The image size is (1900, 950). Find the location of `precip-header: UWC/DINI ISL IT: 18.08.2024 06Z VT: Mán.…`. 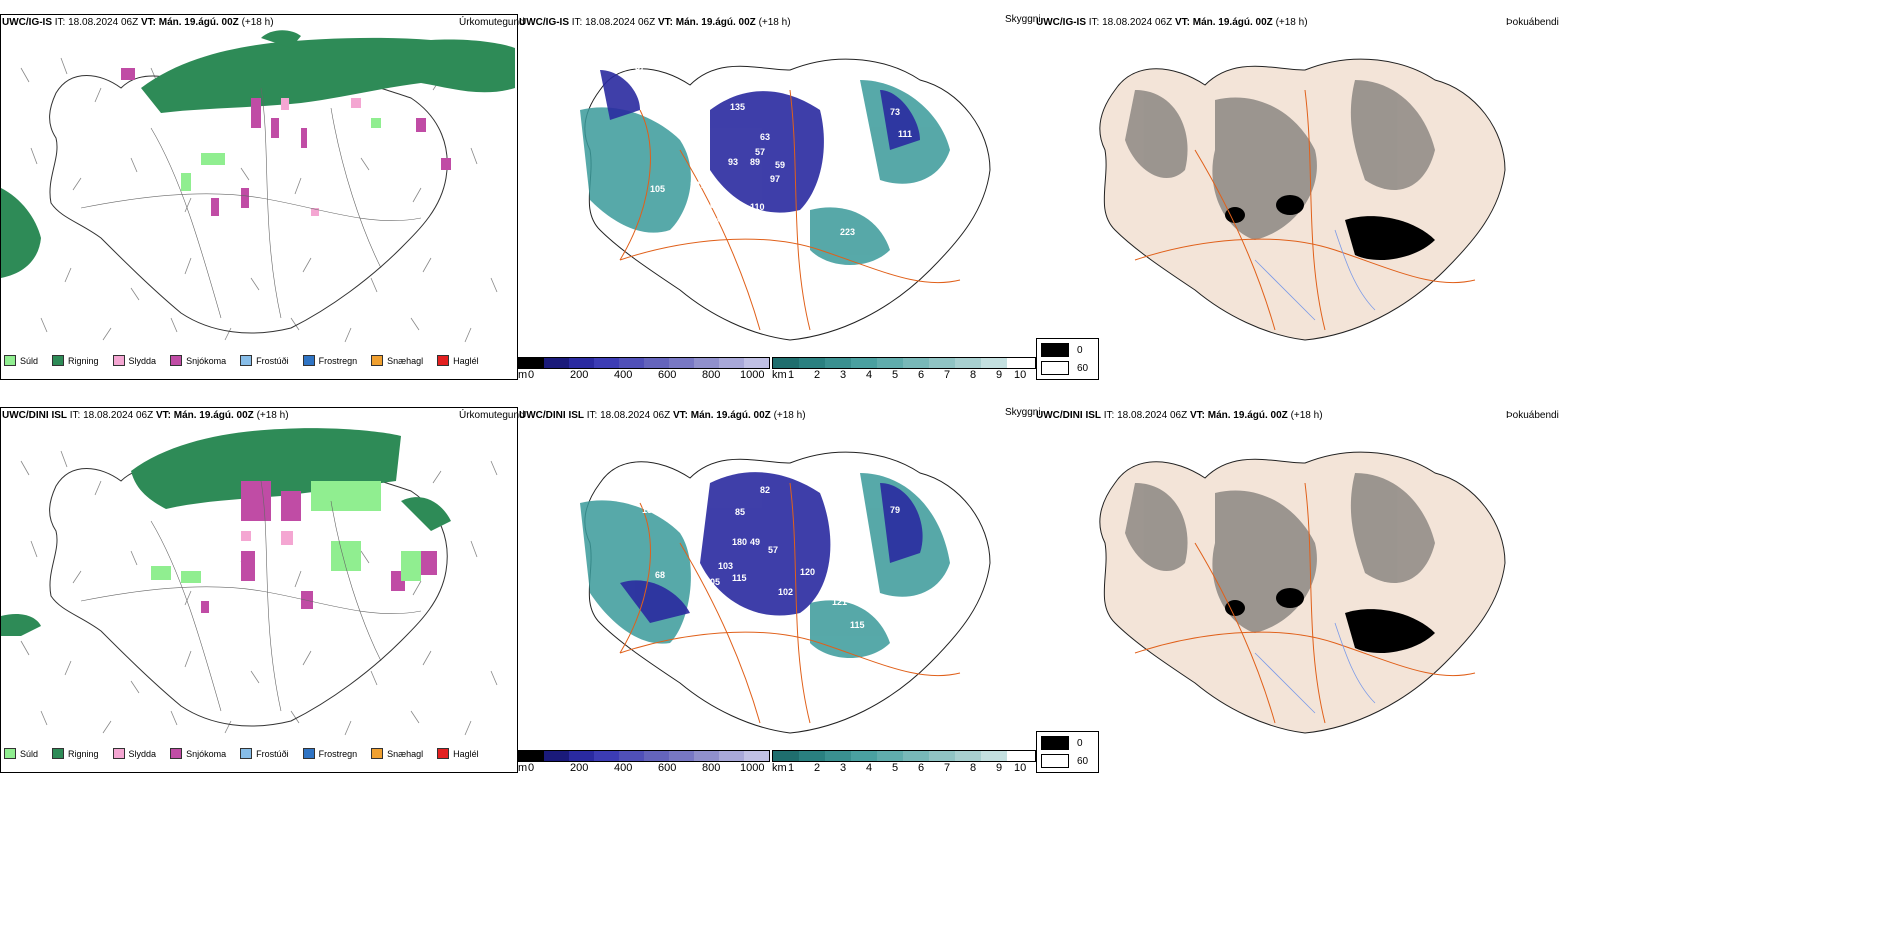

precip-header: UWC/DINI ISL IT: 18.08.2024 06Z VT: Mán.… is located at coordinates (145, 415).